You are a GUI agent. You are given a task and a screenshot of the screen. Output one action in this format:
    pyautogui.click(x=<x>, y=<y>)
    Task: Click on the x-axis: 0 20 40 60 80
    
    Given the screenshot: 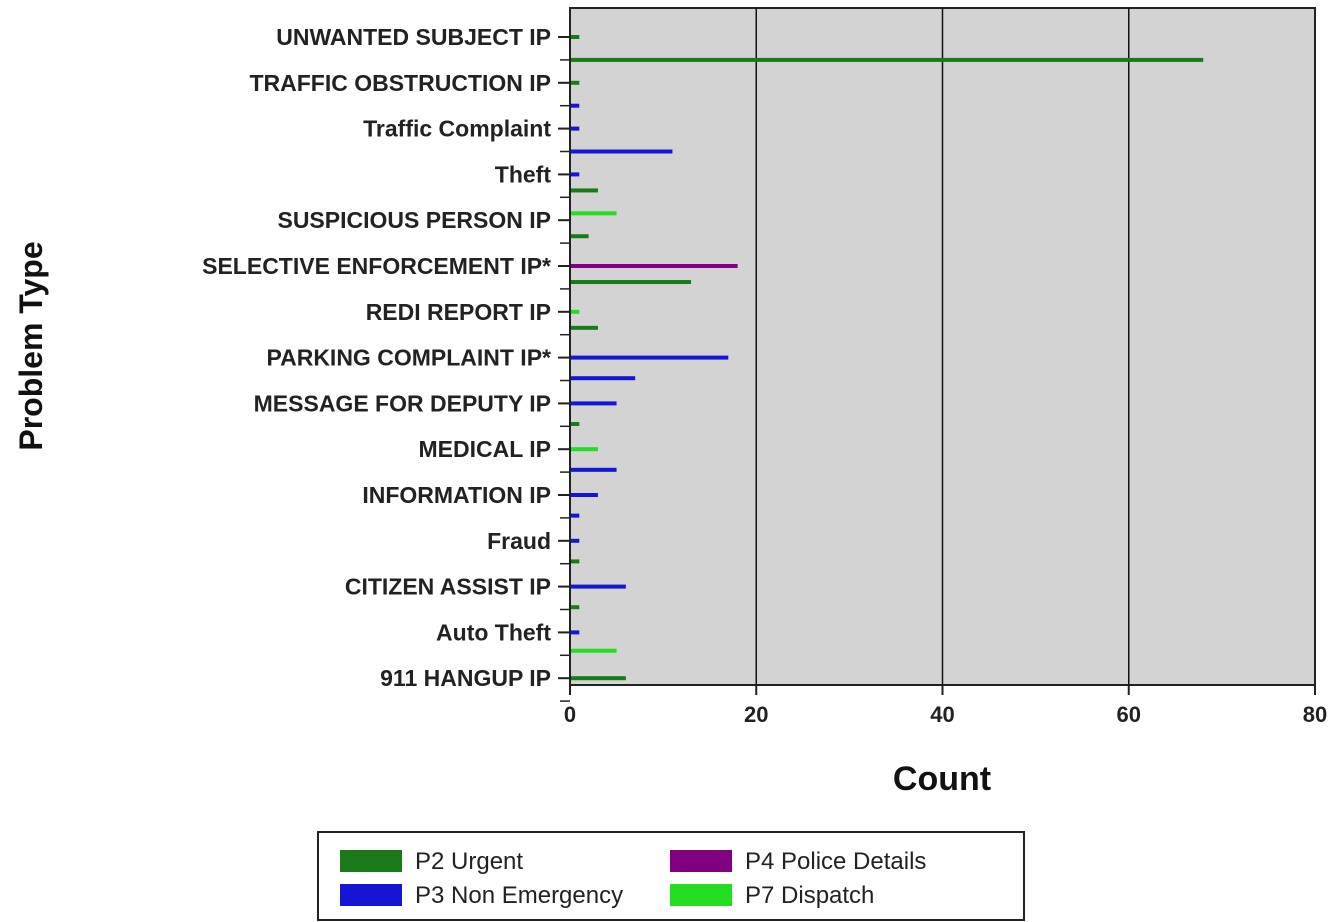 What is the action you would take?
    pyautogui.click(x=945, y=706)
    